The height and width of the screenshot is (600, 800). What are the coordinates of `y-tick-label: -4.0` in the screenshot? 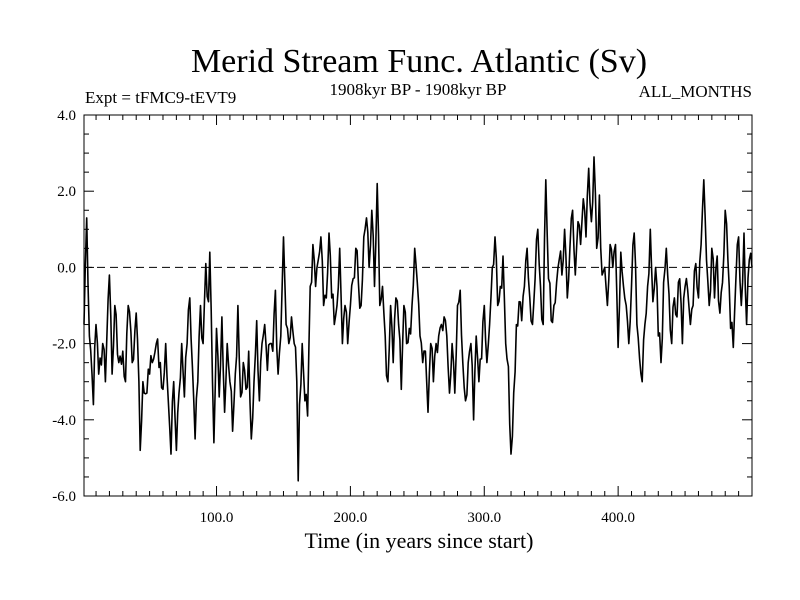 It's located at (64, 421).